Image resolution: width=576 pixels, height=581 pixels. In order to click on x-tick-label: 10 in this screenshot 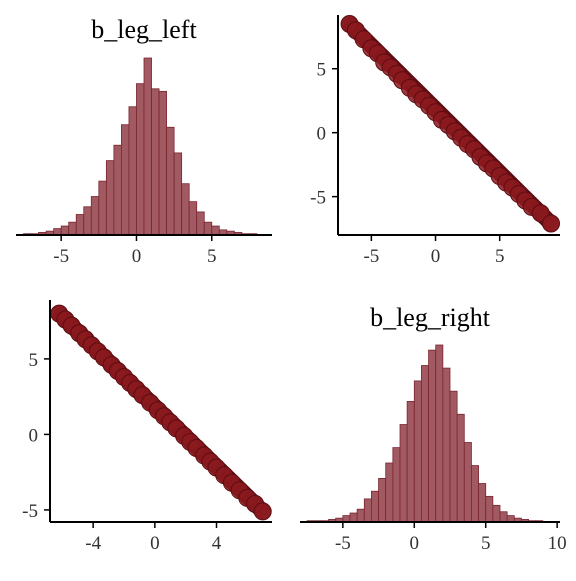, I will do `click(557, 543)`.